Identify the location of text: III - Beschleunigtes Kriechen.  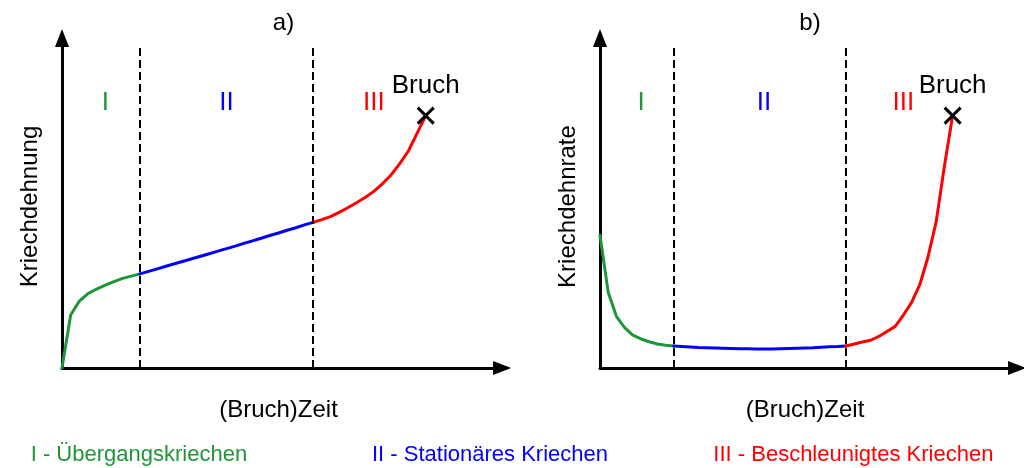
(853, 453).